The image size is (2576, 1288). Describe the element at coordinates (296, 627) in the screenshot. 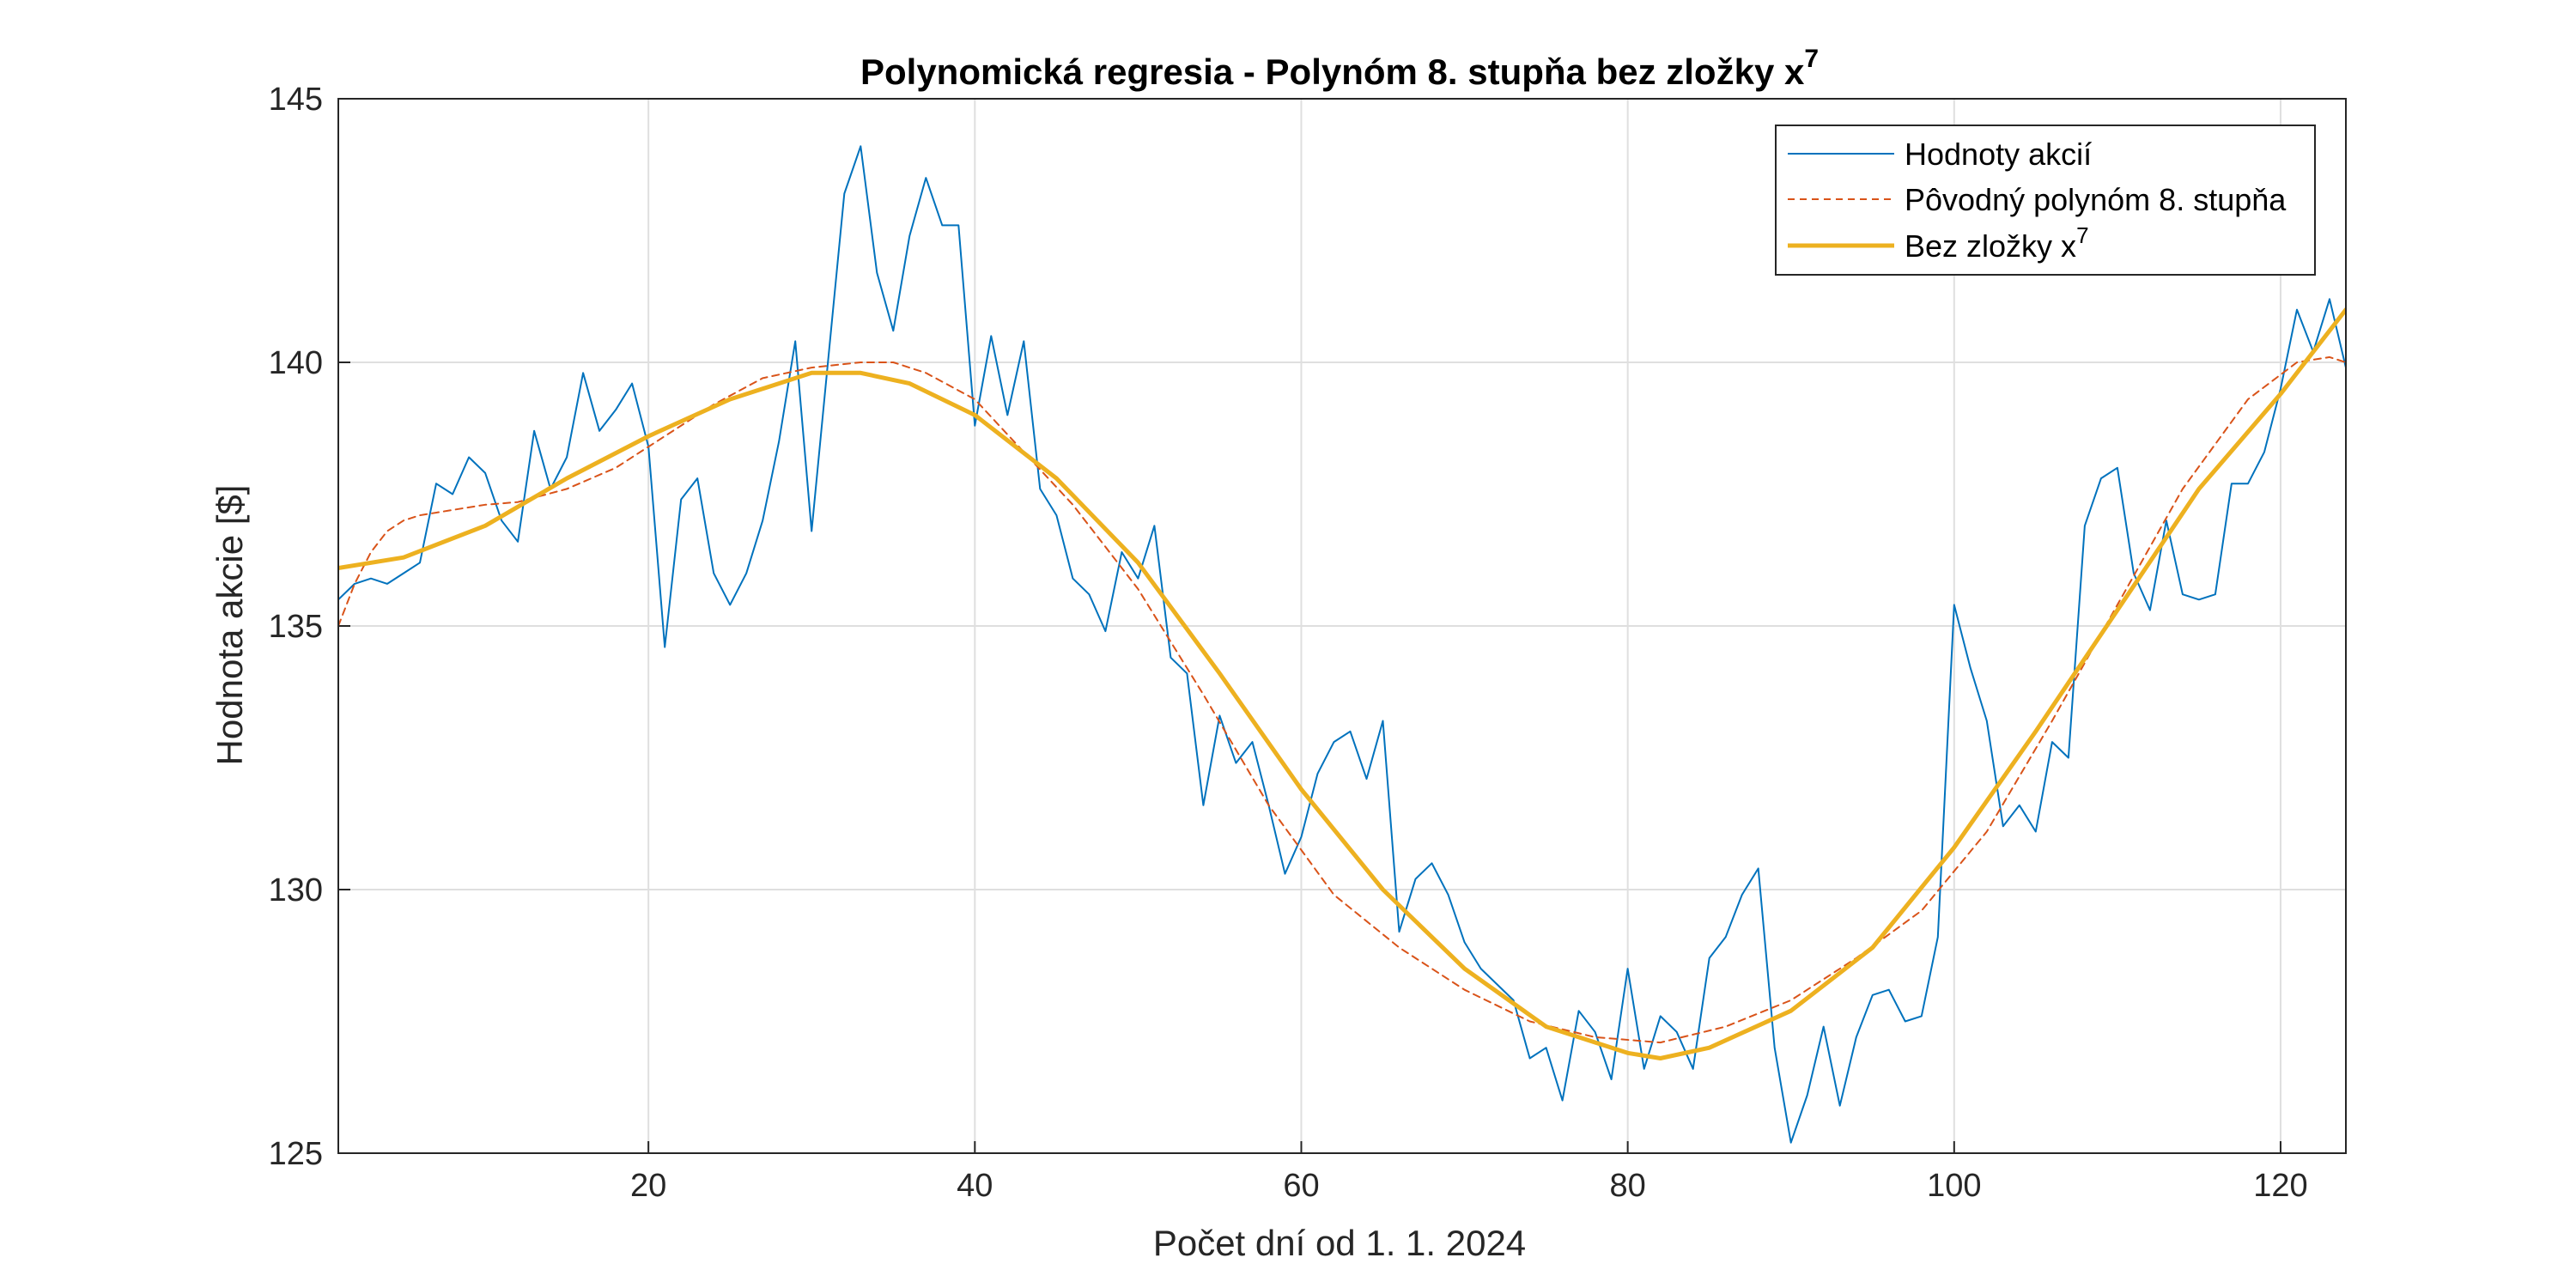

I see `y-tick-label: 135` at that location.